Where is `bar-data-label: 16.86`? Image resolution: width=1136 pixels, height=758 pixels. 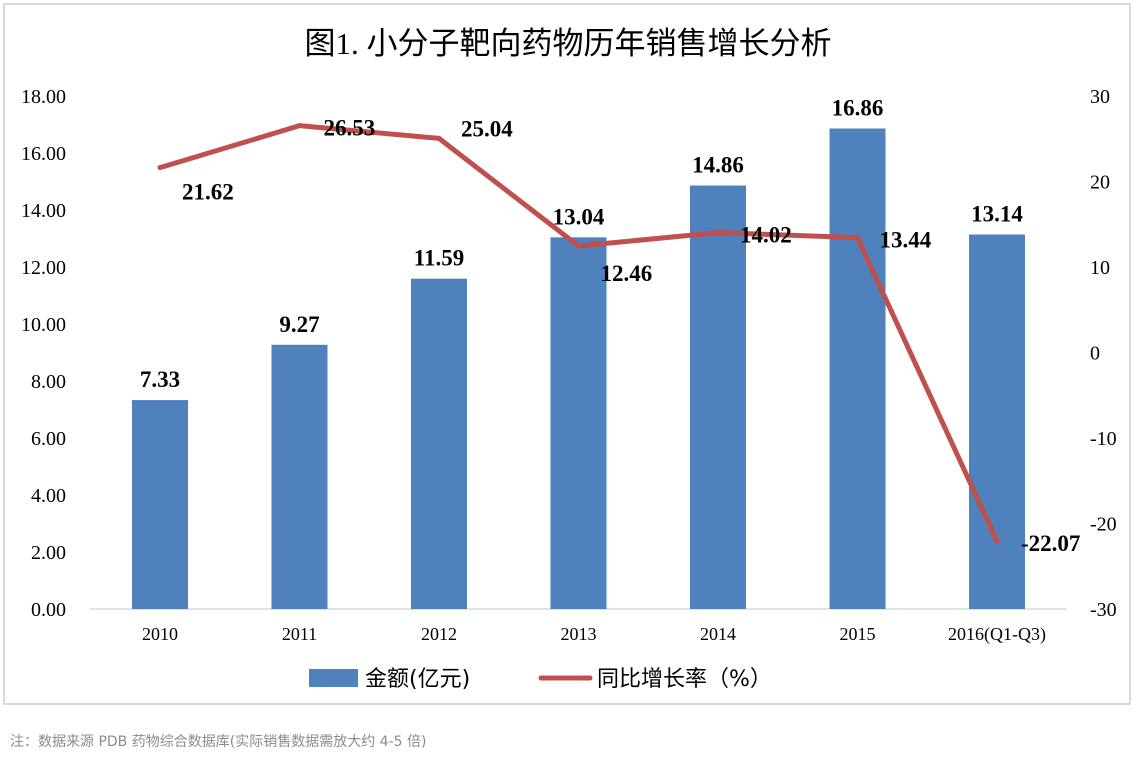 bar-data-label: 16.86 is located at coordinates (858, 107).